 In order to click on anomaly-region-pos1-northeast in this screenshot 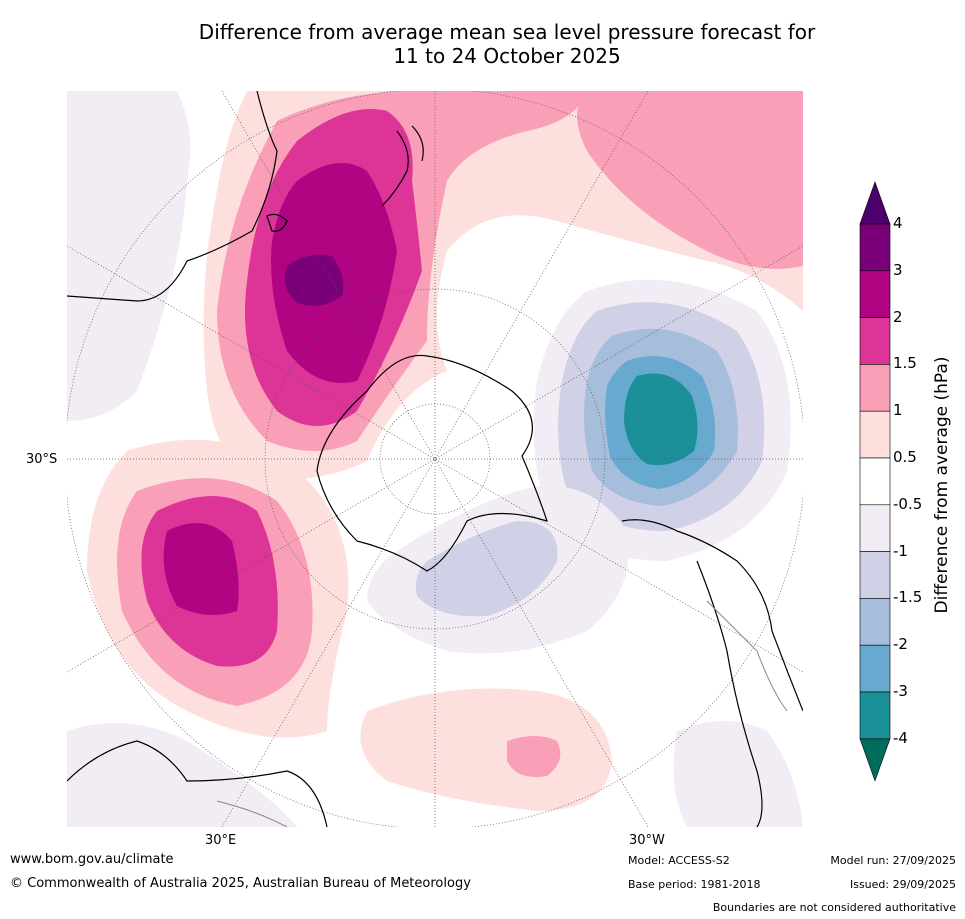, I will do `click(690, 180)`.